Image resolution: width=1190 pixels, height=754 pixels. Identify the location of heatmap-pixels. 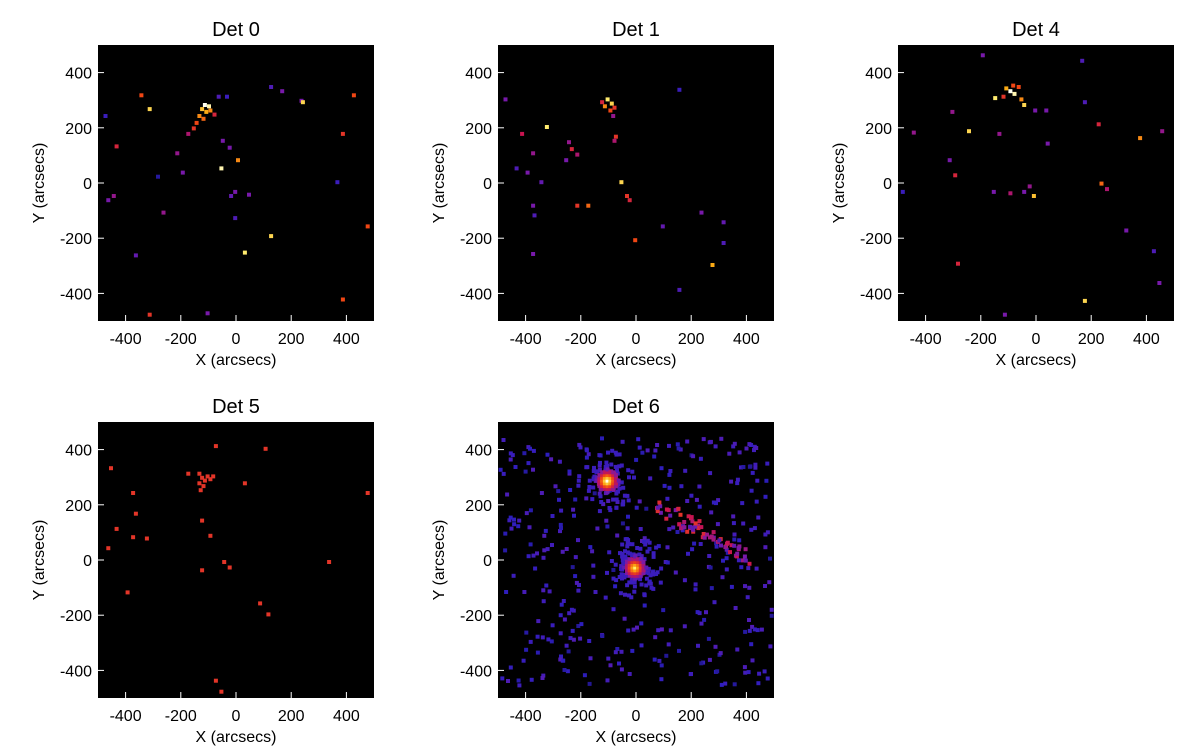
(236, 201).